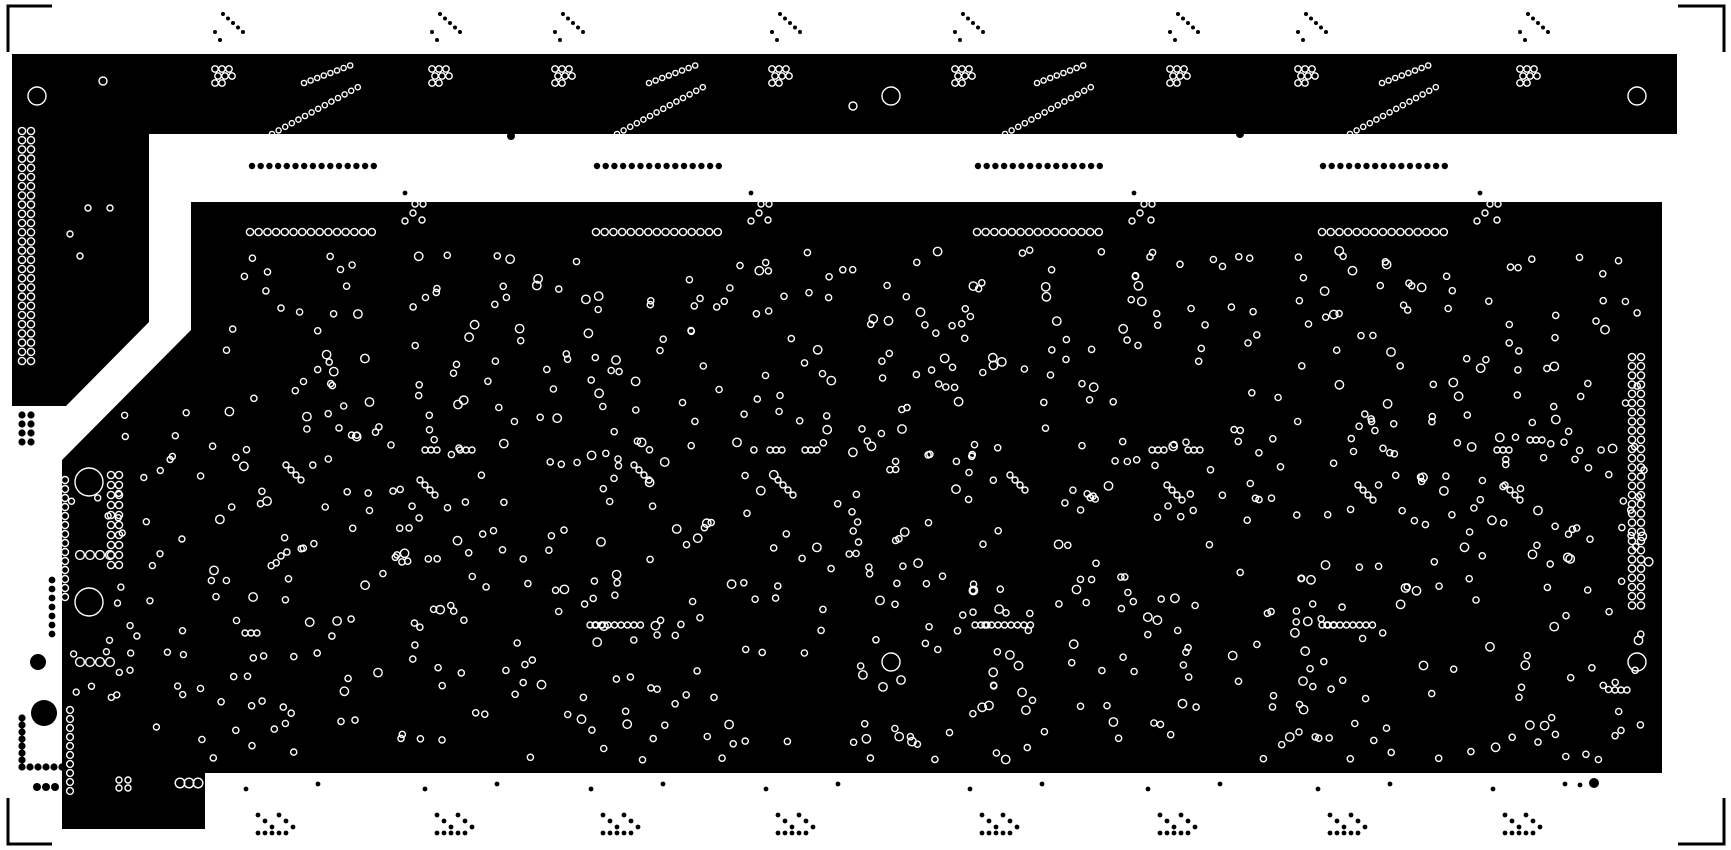  I want to click on crop-mark-icon, so click(1702, 822).